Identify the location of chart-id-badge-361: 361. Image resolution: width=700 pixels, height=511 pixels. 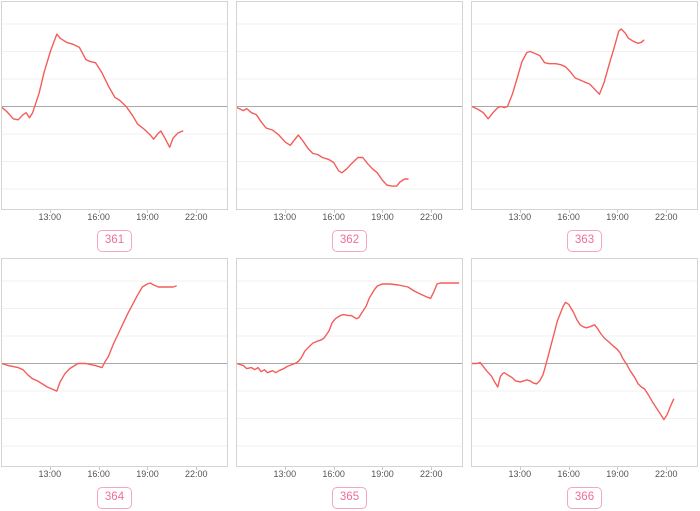
(114, 241).